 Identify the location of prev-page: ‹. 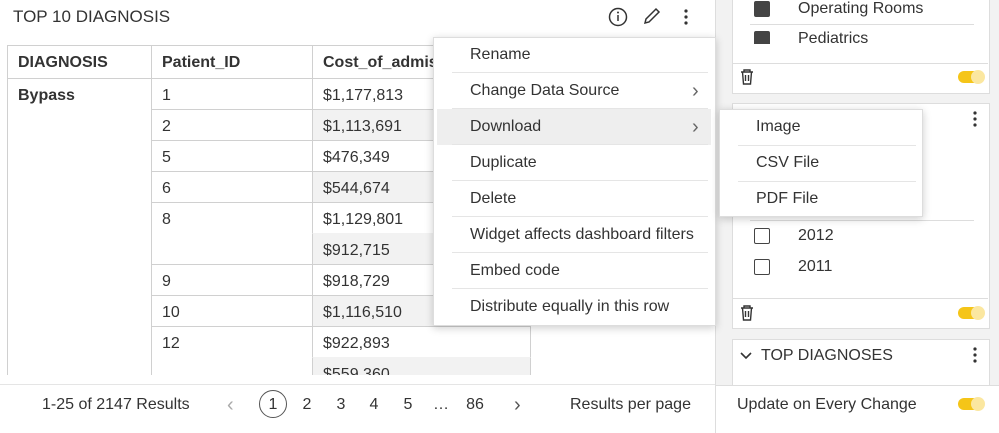
(230, 405).